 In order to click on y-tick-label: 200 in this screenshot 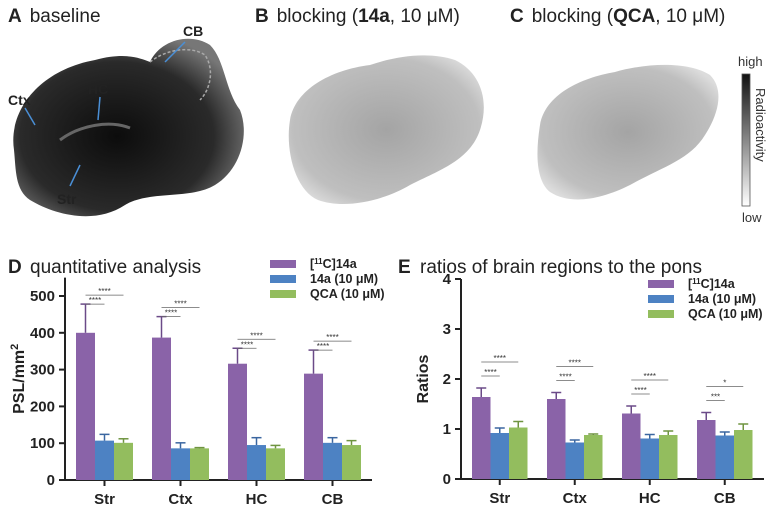, I will do `click(42, 406)`.